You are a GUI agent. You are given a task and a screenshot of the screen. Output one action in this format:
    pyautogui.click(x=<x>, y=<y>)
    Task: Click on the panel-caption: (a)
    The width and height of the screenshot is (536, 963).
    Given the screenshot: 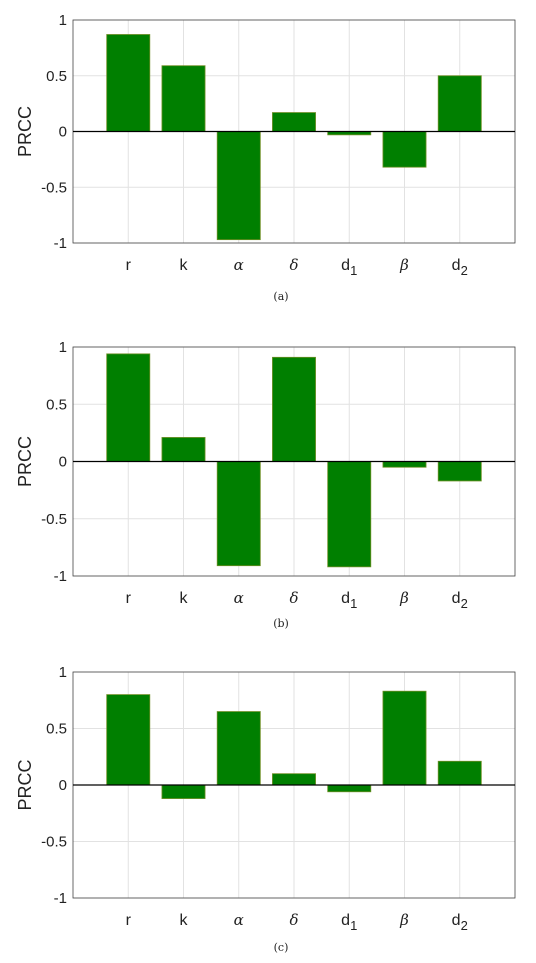 What is the action you would take?
    pyautogui.click(x=280, y=296)
    